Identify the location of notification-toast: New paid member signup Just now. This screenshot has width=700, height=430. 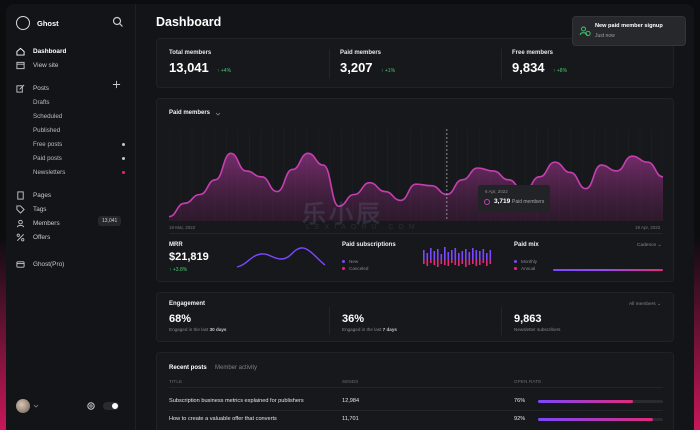
(629, 31).